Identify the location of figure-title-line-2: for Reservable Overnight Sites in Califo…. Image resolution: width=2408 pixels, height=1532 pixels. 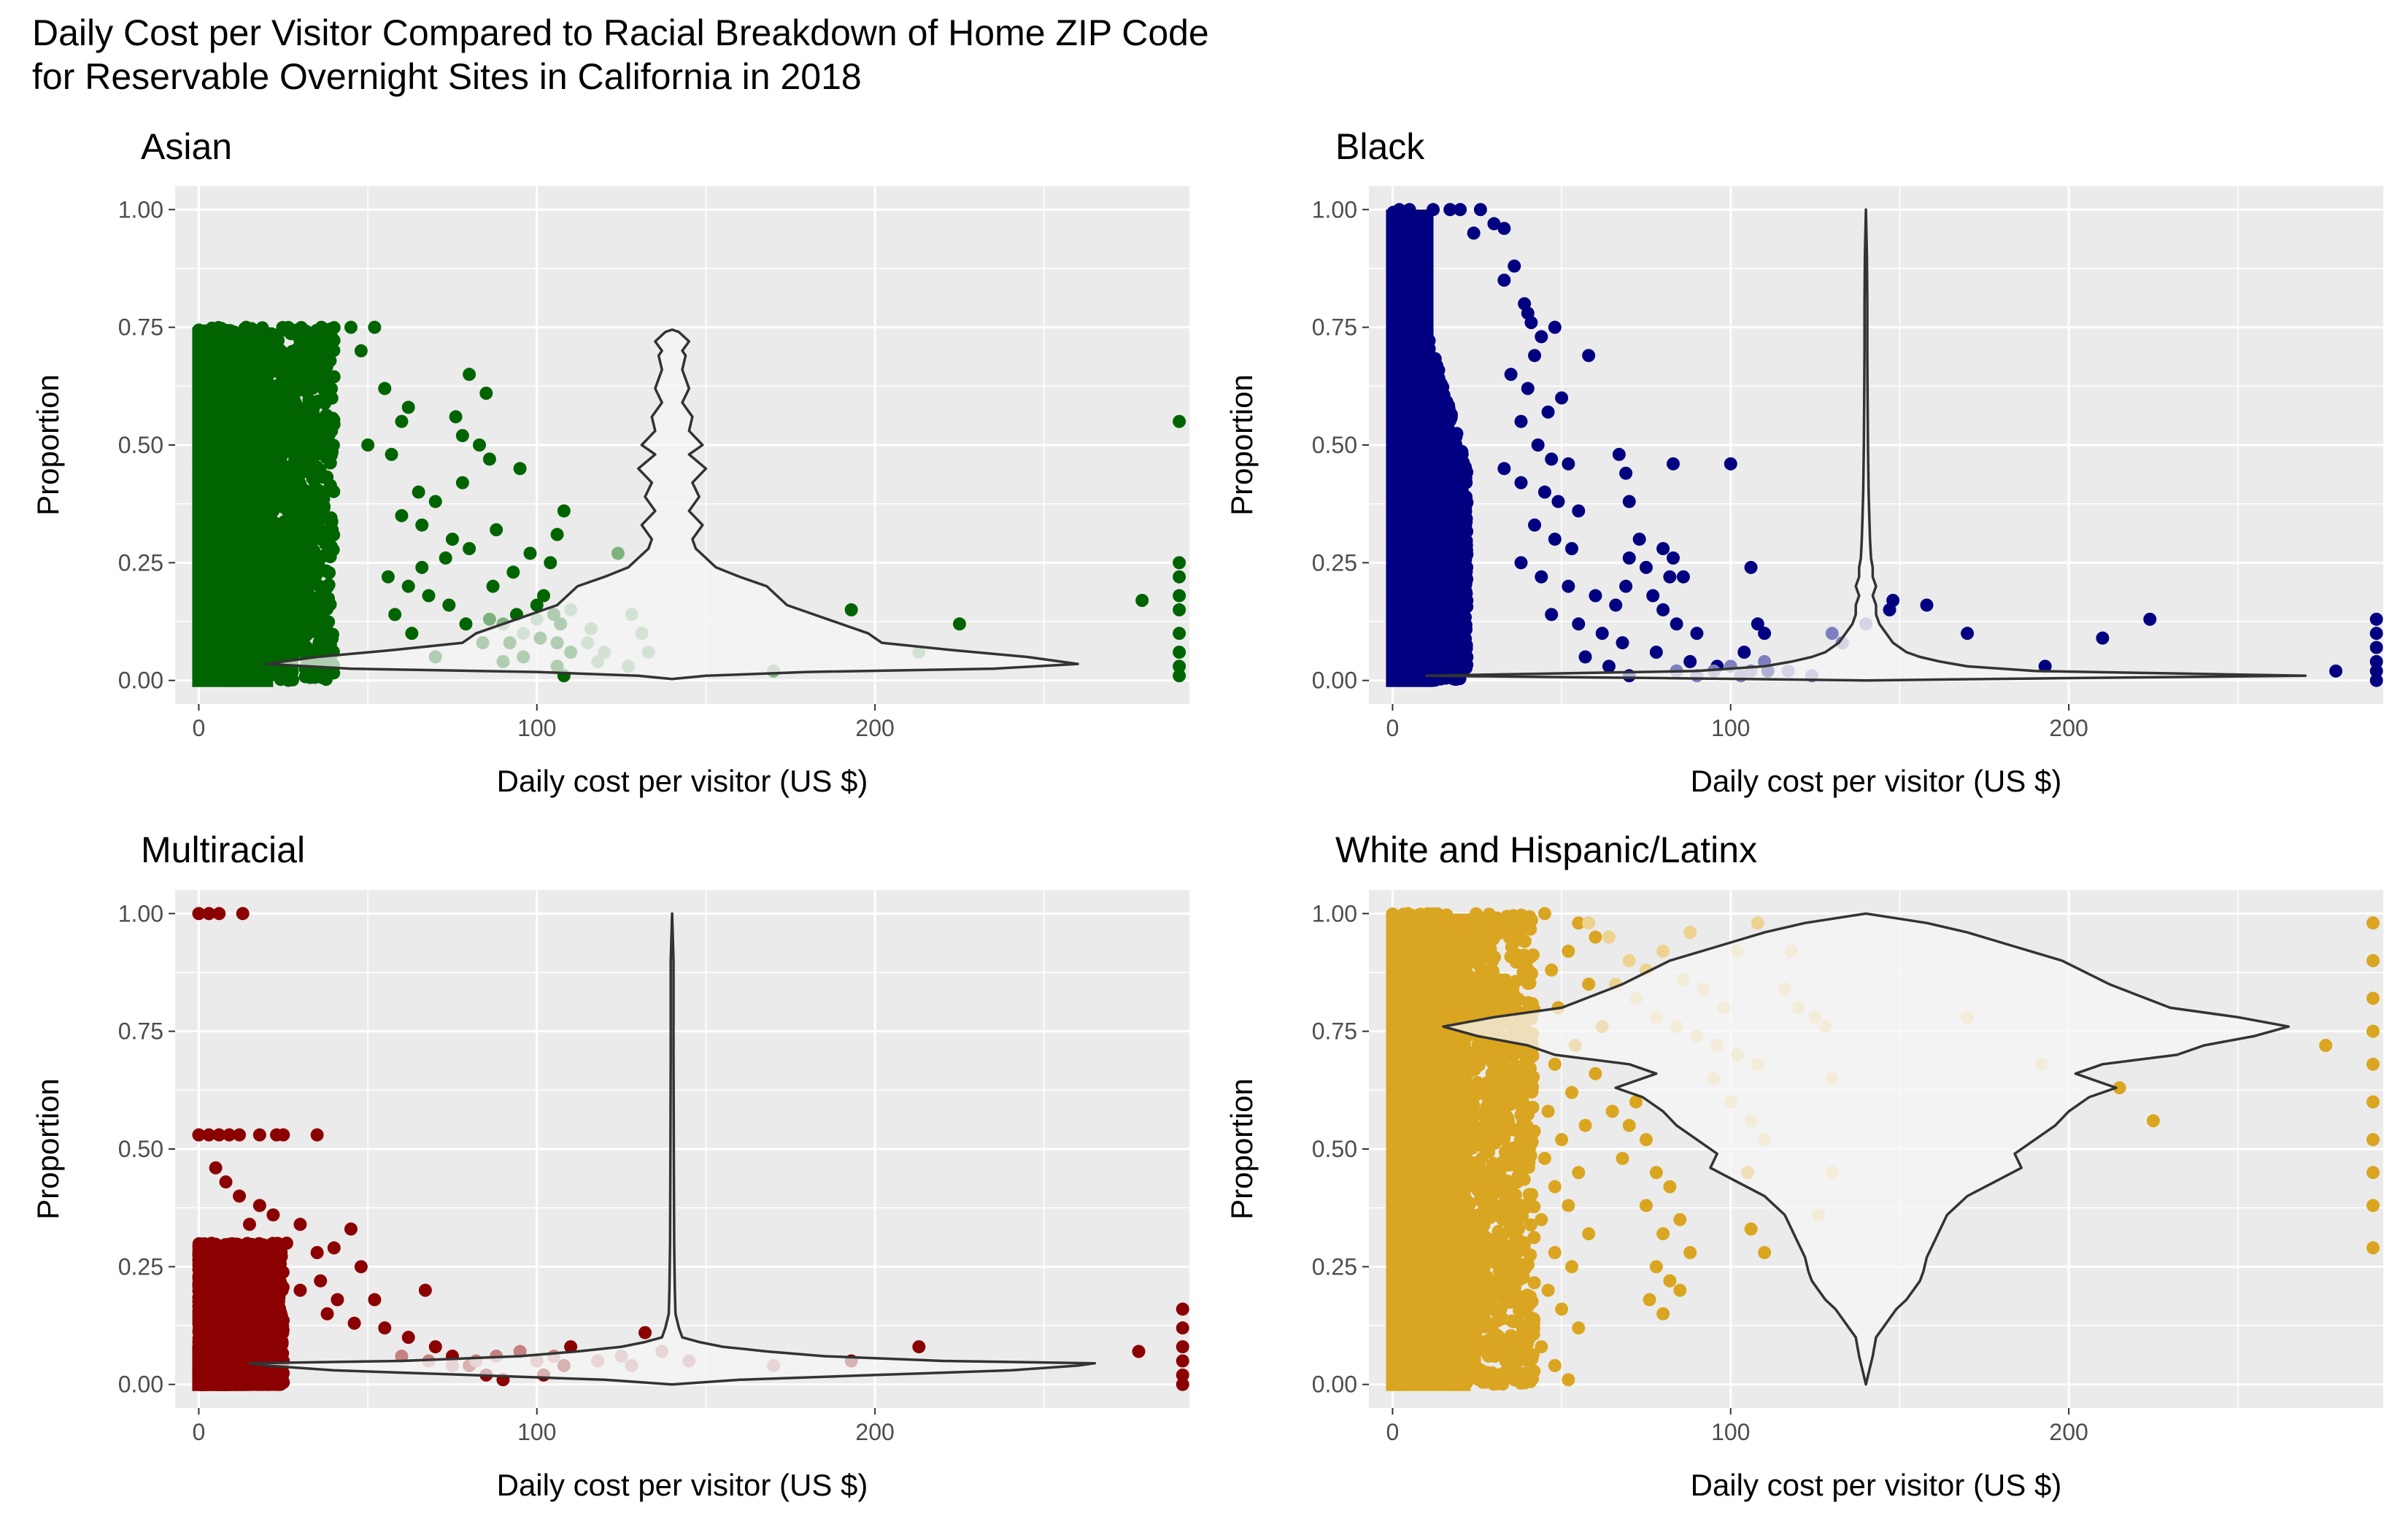
(447, 76).